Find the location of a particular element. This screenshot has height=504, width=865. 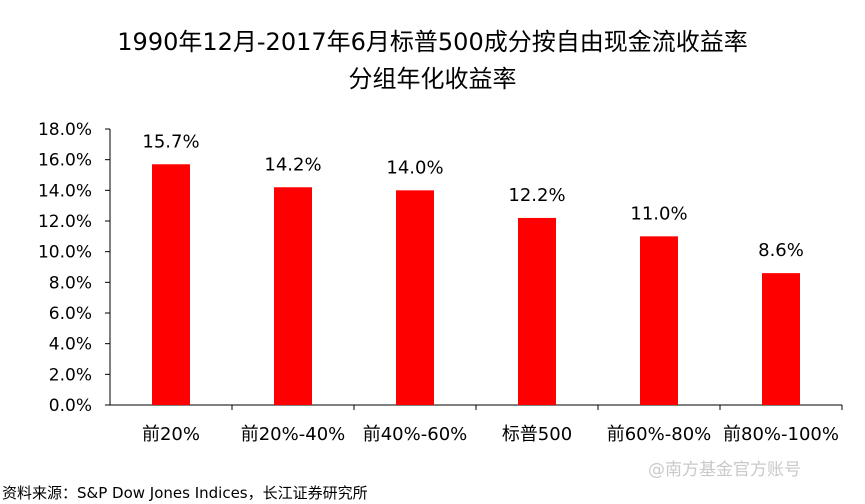

source-note: 资料来源：S&P Dow Jones Indices，长江证券研究所 is located at coordinates (185, 493).